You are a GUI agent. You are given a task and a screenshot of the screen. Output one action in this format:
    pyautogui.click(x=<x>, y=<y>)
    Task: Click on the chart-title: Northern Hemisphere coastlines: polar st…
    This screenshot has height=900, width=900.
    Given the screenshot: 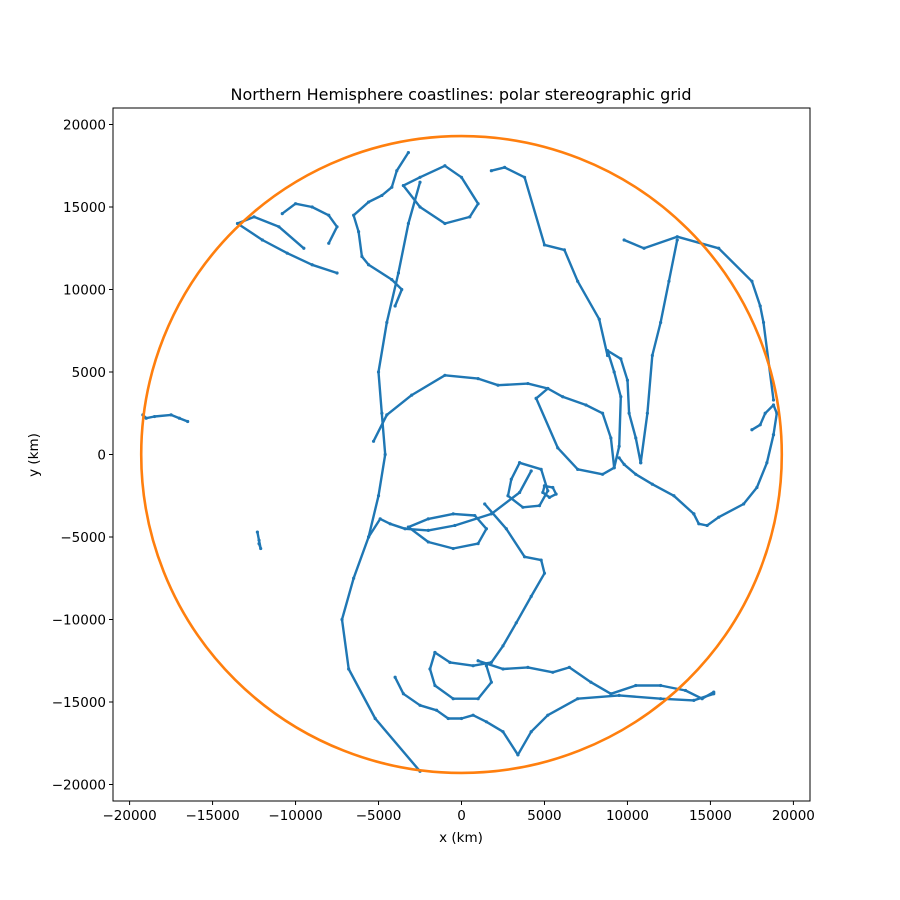 What is the action you would take?
    pyautogui.click(x=460, y=94)
    